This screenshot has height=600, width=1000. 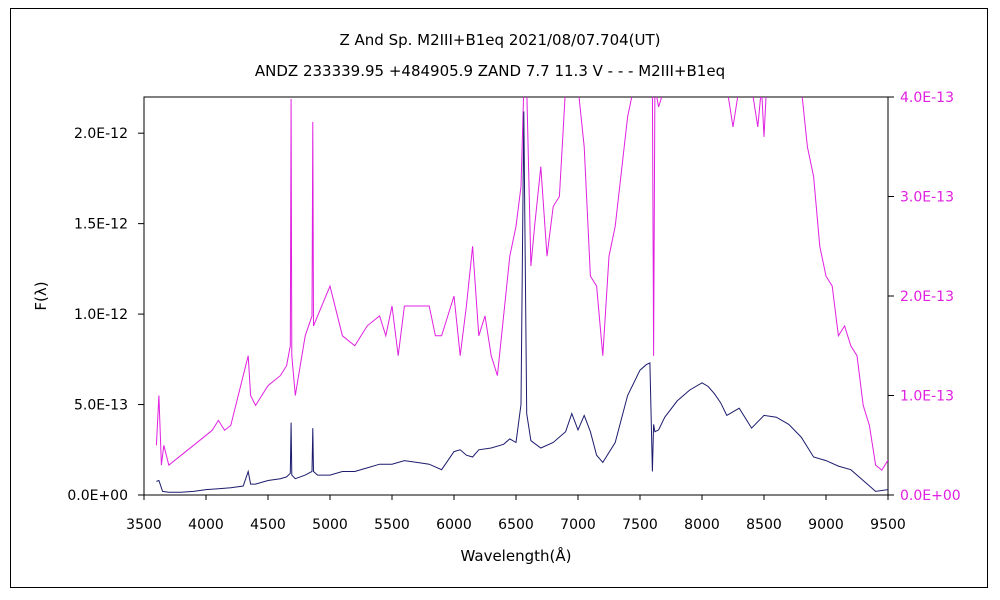 What do you see at coordinates (927, 98) in the screenshot?
I see `y-right-tick-label: 4.0E-13` at bounding box center [927, 98].